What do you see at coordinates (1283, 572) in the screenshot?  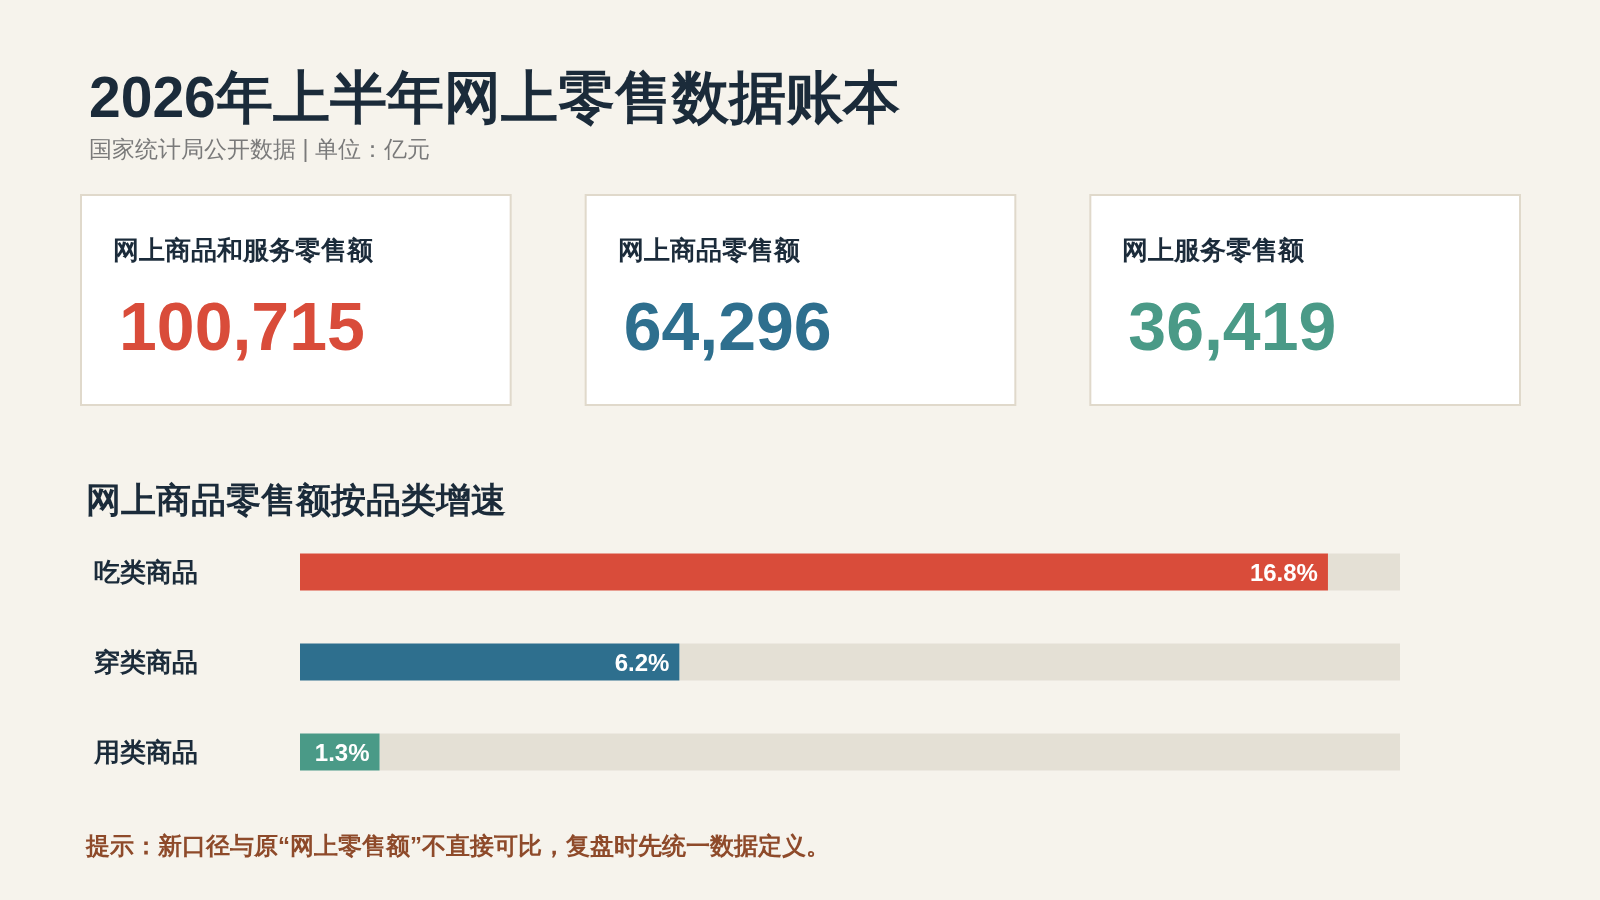 I see `data-label: 16.8%` at bounding box center [1283, 572].